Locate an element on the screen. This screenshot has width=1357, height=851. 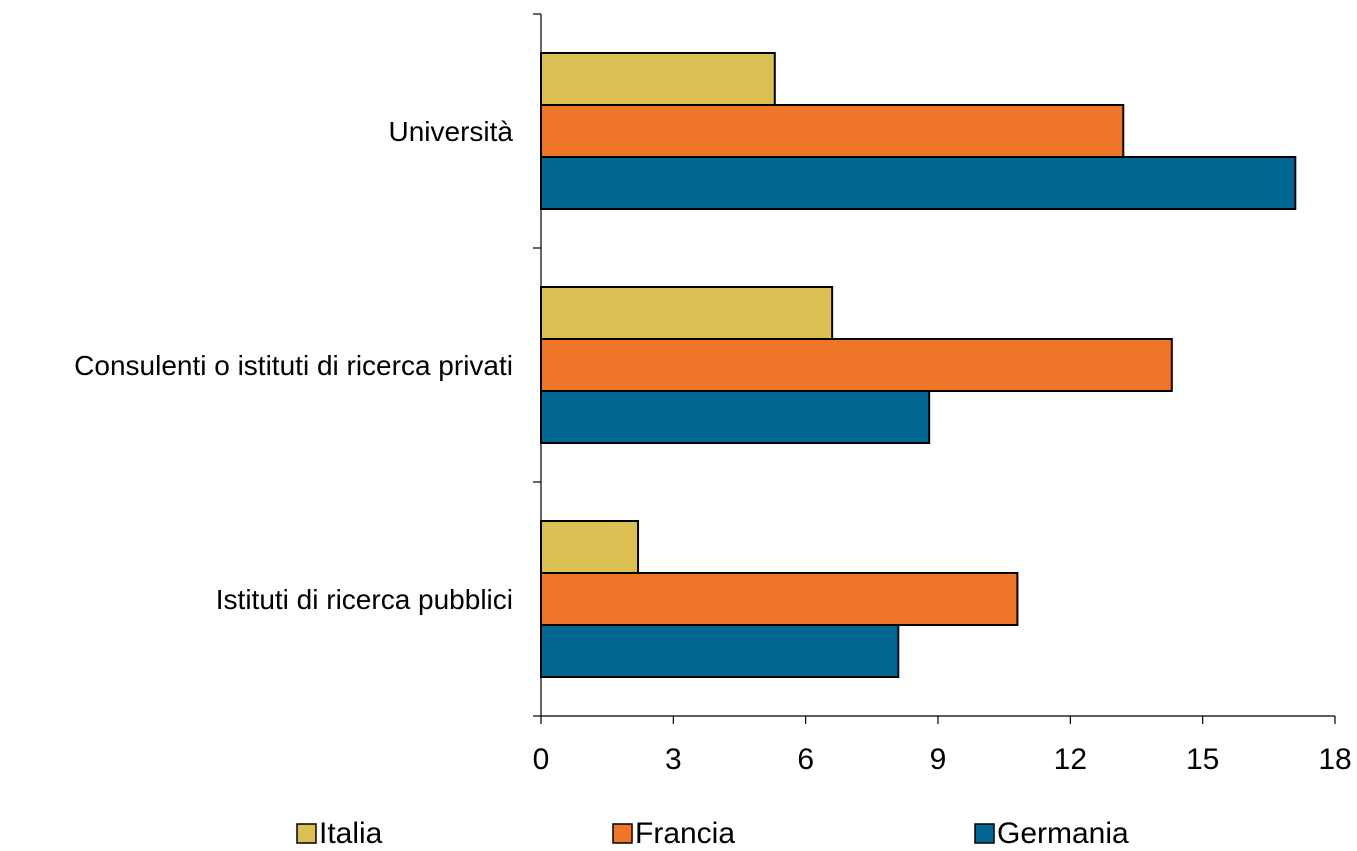
bar-germania-consulenti-o-istituti-di-ricerca-privati is located at coordinates (735, 417).